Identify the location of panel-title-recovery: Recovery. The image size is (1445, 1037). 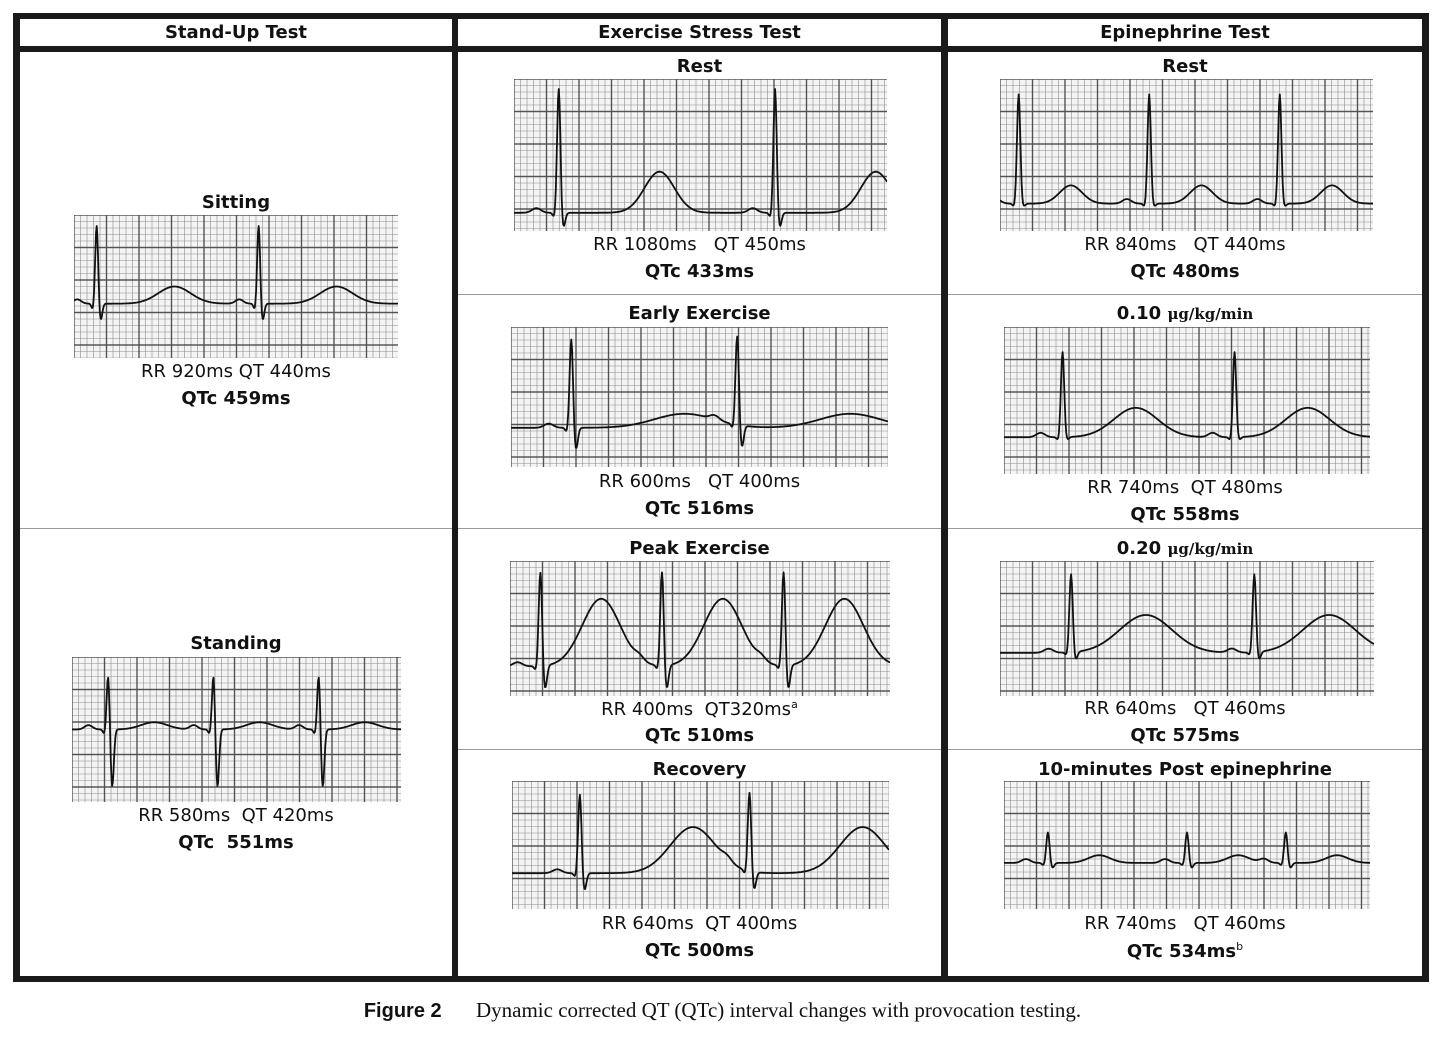
(699, 769).